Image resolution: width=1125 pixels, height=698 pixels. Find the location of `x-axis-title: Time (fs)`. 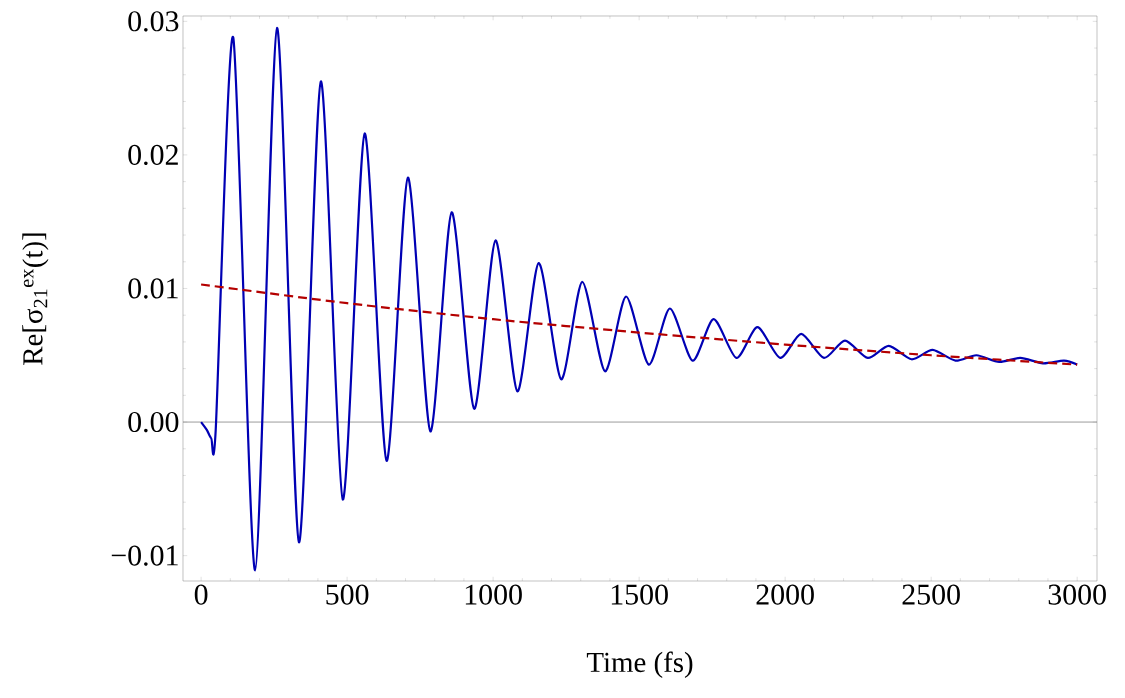

x-axis-title: Time (fs) is located at coordinates (639, 665).